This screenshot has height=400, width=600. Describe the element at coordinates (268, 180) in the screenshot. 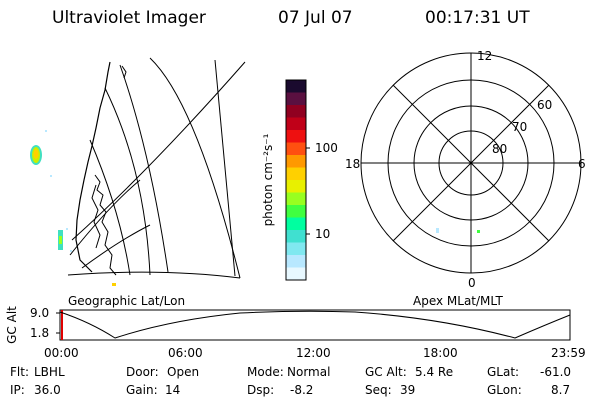

I see `colorbar-unit-label: photon cm⁻²s⁻¹` at that location.